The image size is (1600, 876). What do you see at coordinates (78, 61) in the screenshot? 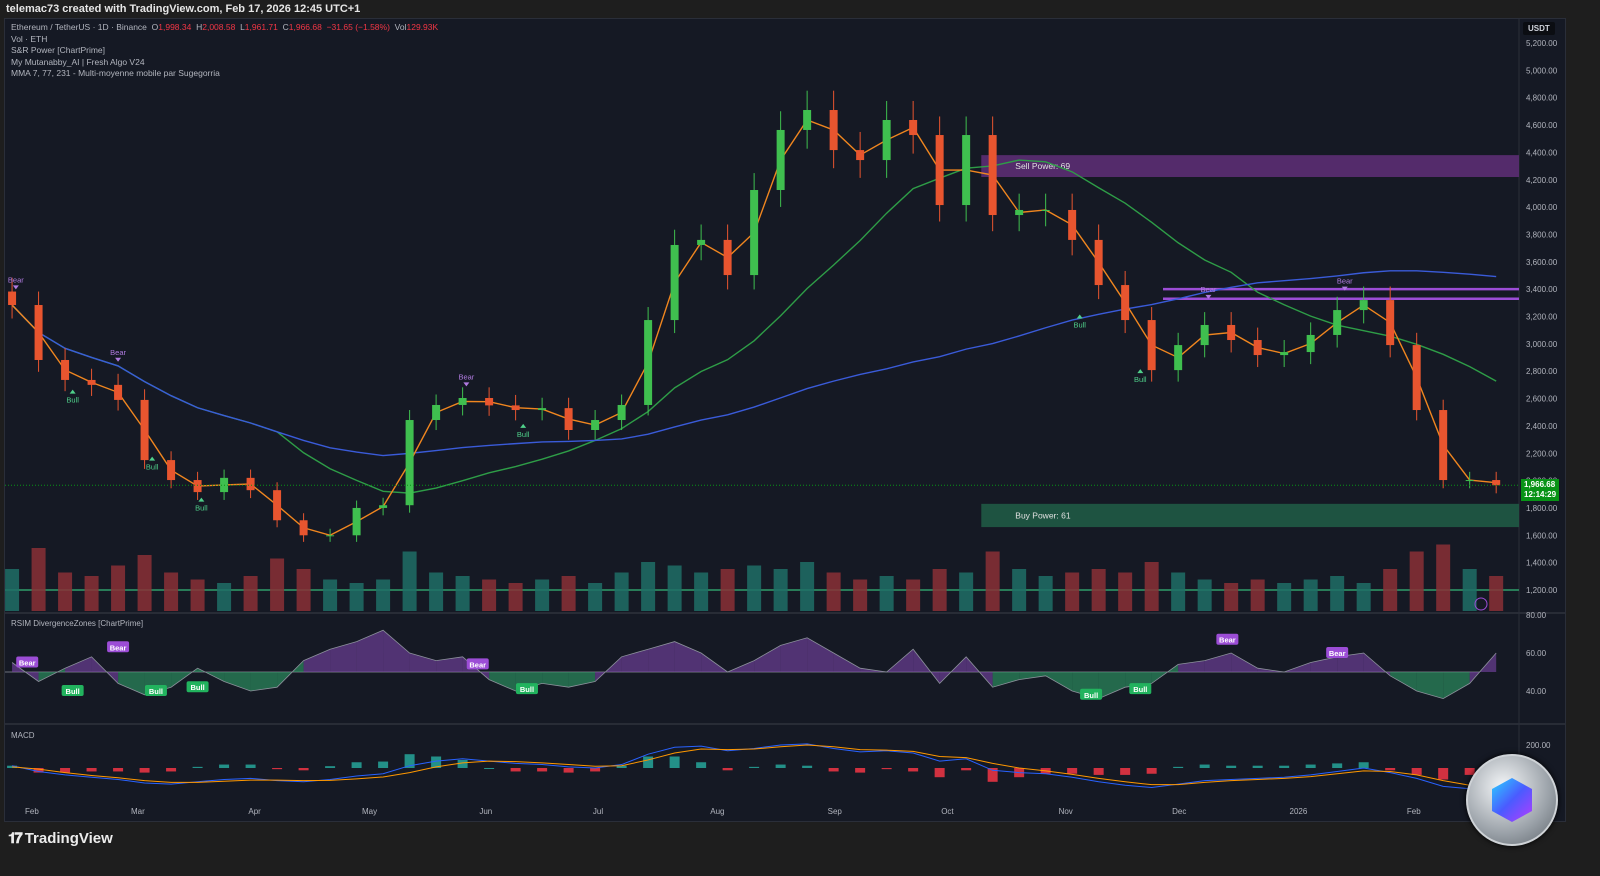
I see `indicator-fresh-algo: My Mutanabby_AI | Fresh Algo V24` at bounding box center [78, 61].